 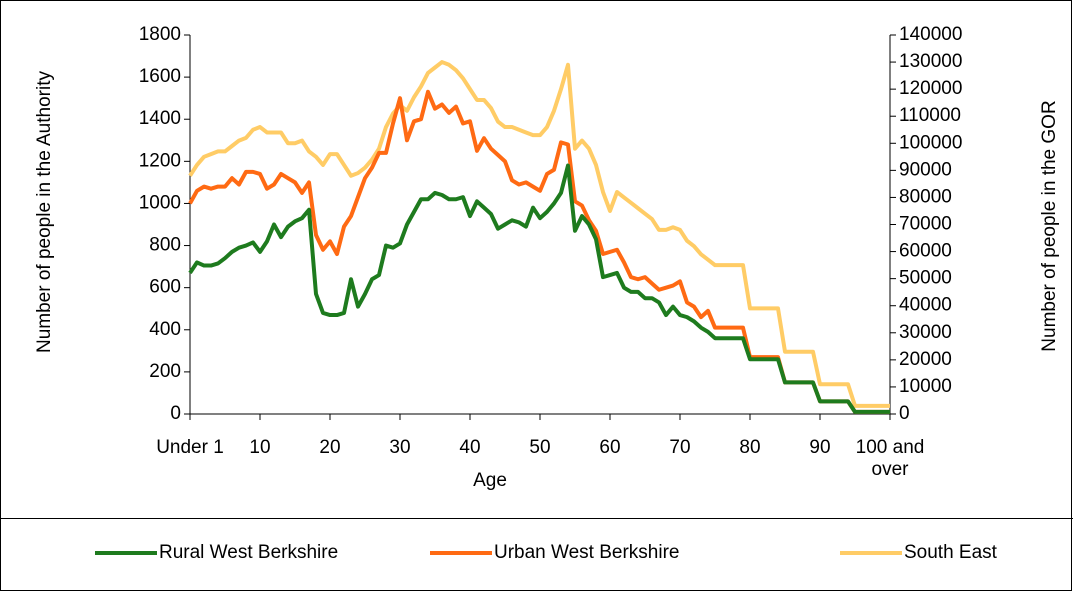 What do you see at coordinates (330, 447) in the screenshot?
I see `x-tick-label: 20` at bounding box center [330, 447].